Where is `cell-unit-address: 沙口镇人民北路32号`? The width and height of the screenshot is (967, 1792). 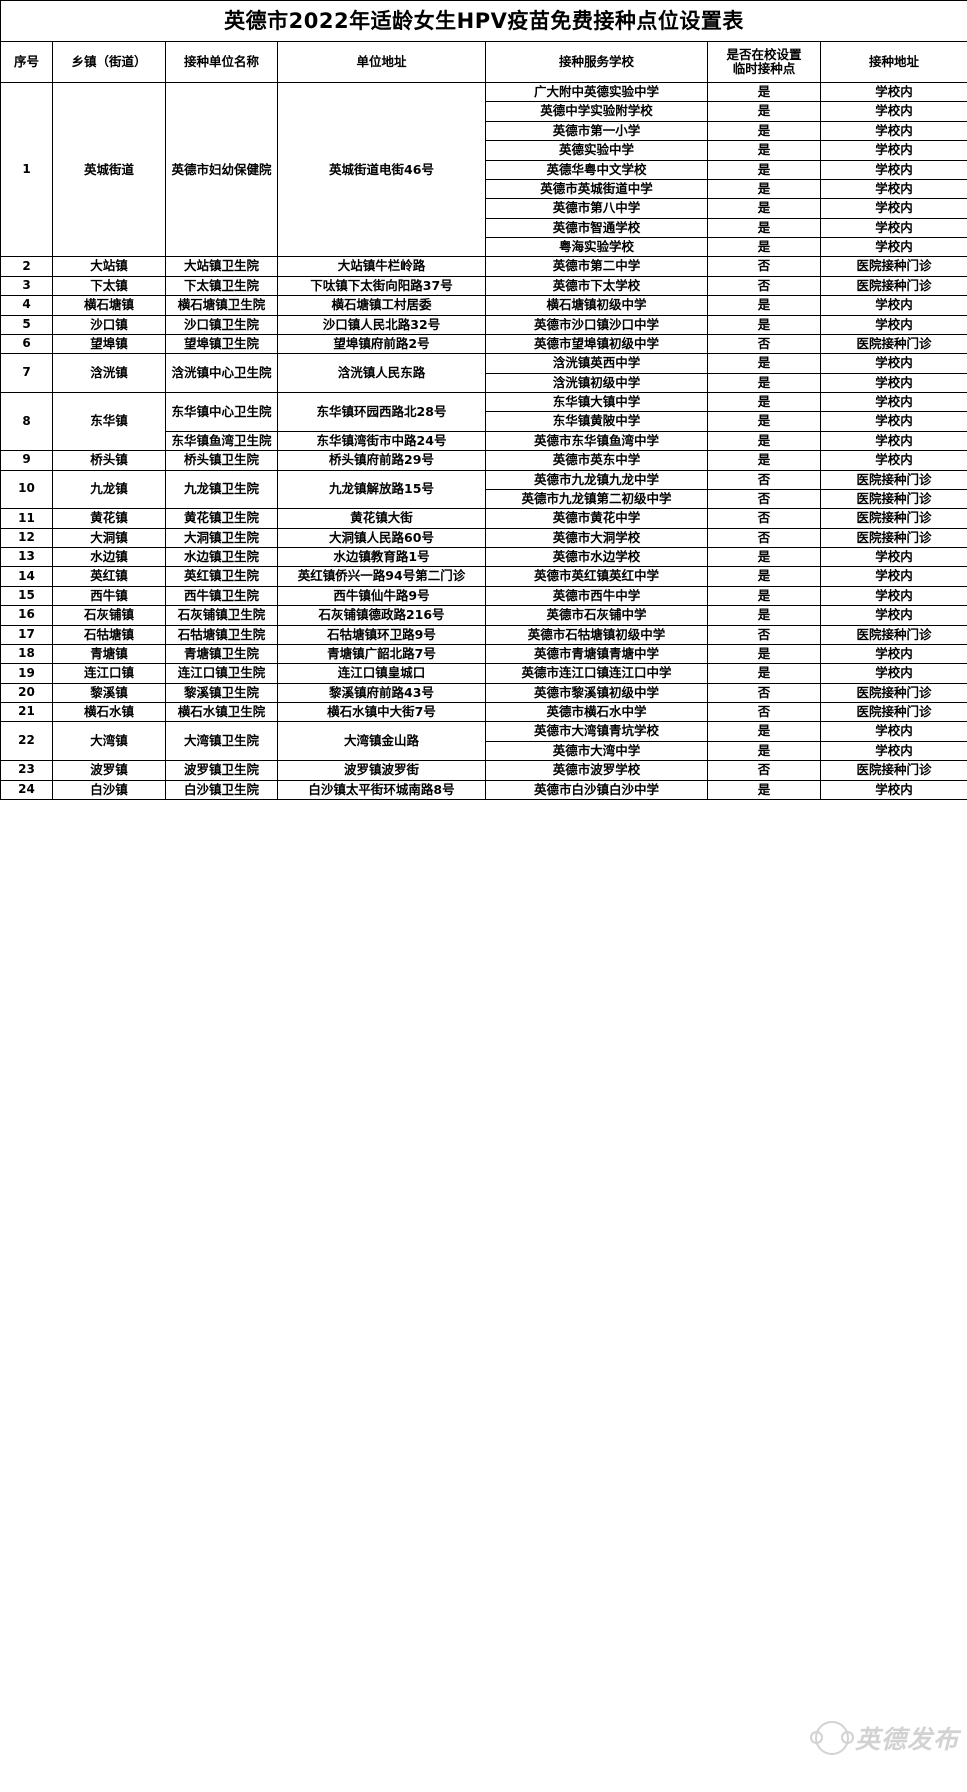
cell-unit-address: 沙口镇人民北路32号 is located at coordinates (381, 324).